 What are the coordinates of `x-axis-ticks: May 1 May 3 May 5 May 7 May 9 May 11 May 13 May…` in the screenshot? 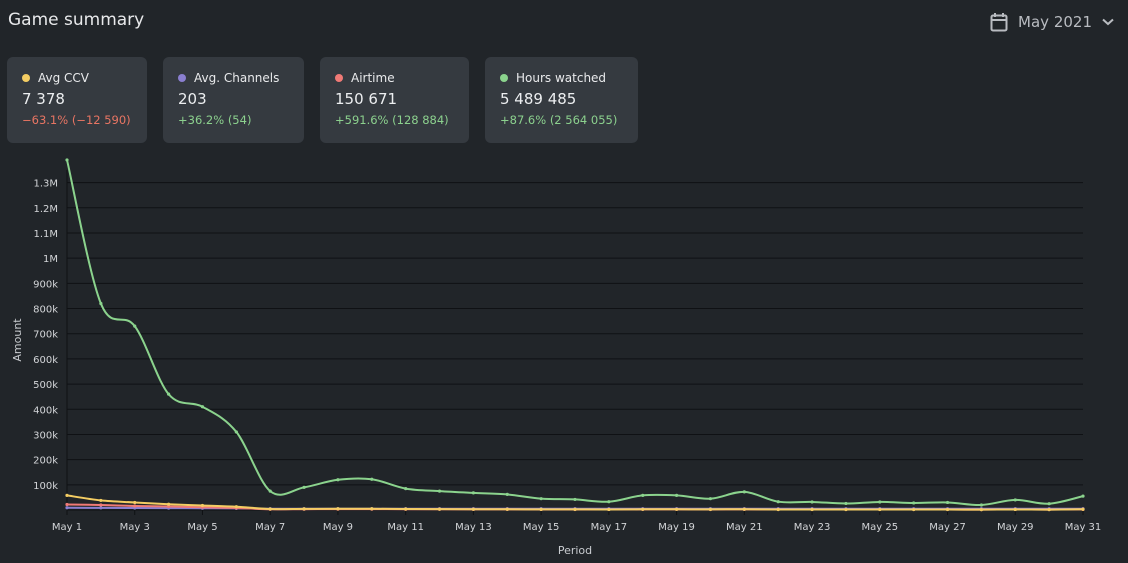 It's located at (576, 521).